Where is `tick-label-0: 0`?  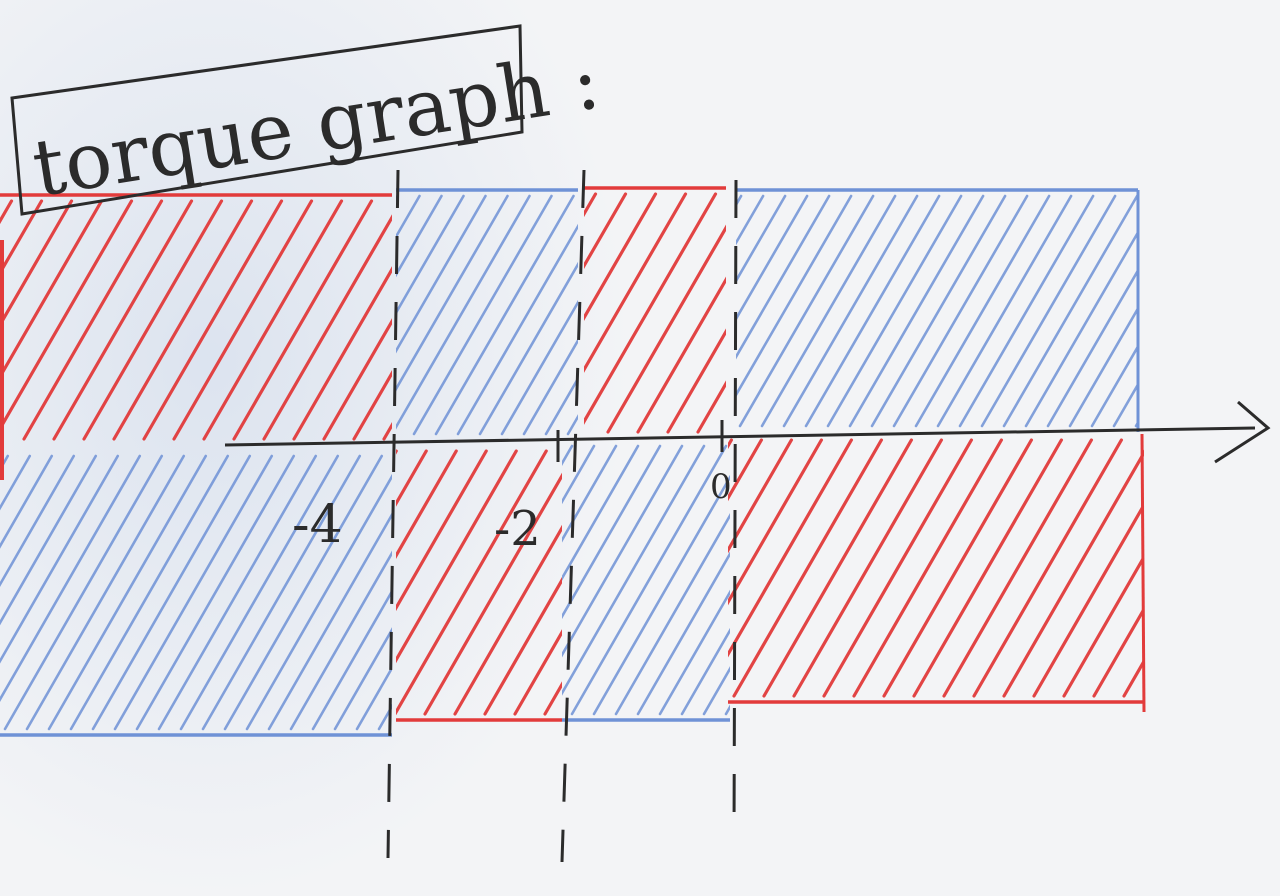 tick-label-0: 0 is located at coordinates (721, 487).